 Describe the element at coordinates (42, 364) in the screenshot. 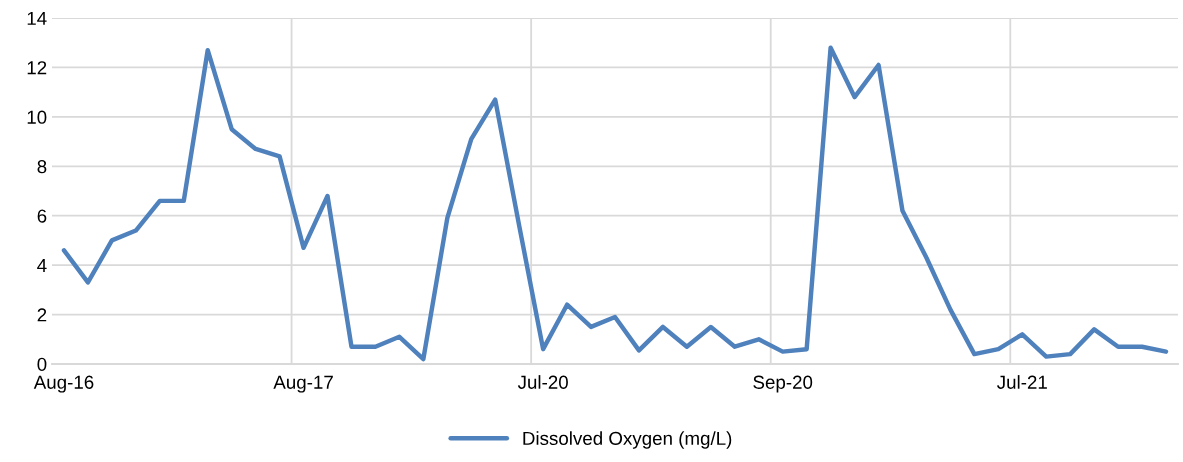

I see `y-tick-label: 0` at that location.